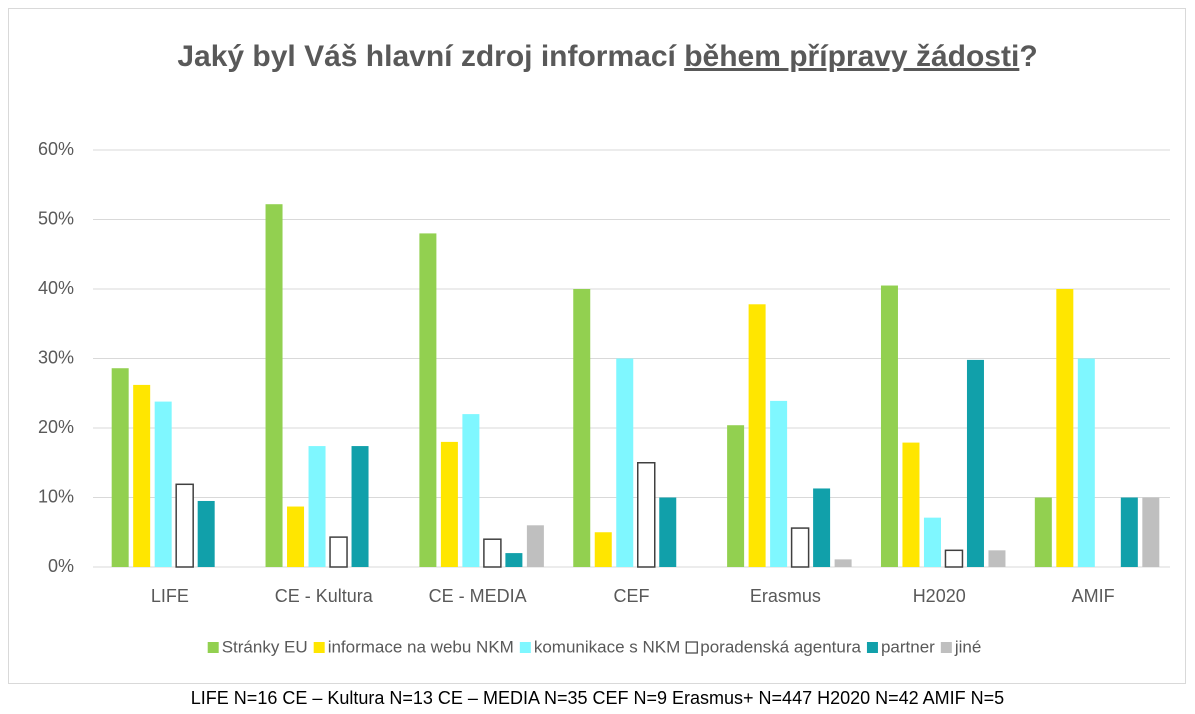 This screenshot has width=1195, height=714. I want to click on y-tick-label: 30%, so click(56, 357).